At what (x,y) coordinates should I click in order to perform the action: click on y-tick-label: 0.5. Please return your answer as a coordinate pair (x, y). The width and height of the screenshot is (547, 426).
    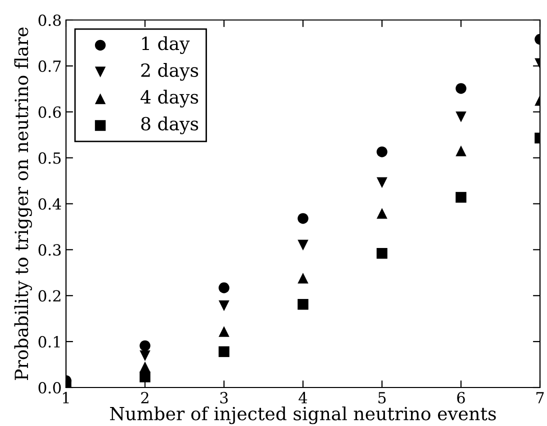
    Looking at the image, I should click on (49, 158).